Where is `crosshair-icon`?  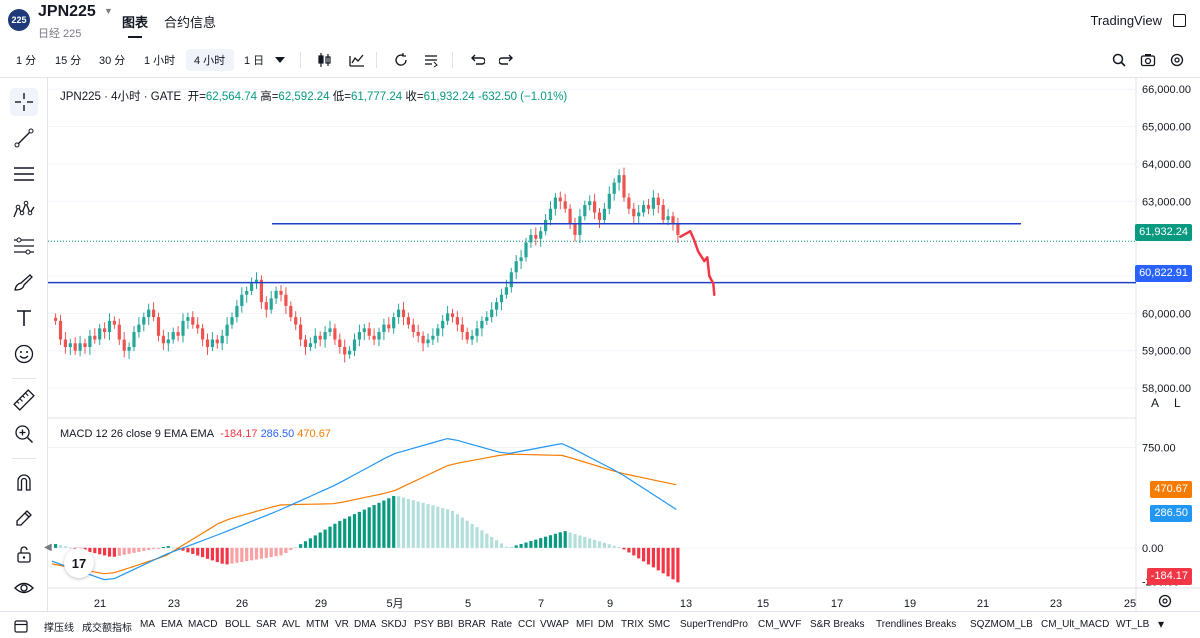 crosshair-icon is located at coordinates (24, 102).